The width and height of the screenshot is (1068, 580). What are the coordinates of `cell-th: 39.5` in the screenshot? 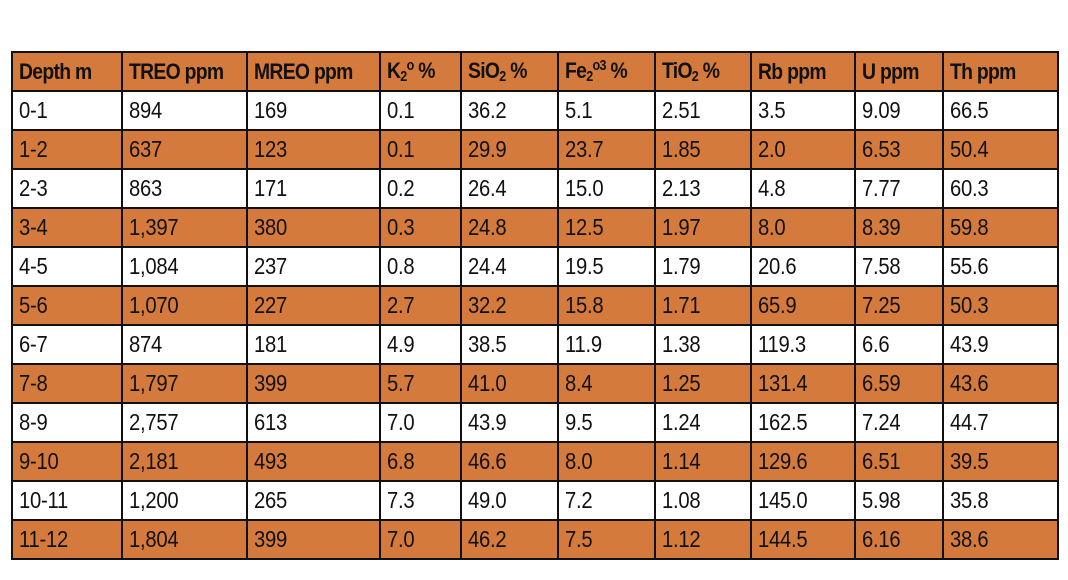 It's located at (1000, 461).